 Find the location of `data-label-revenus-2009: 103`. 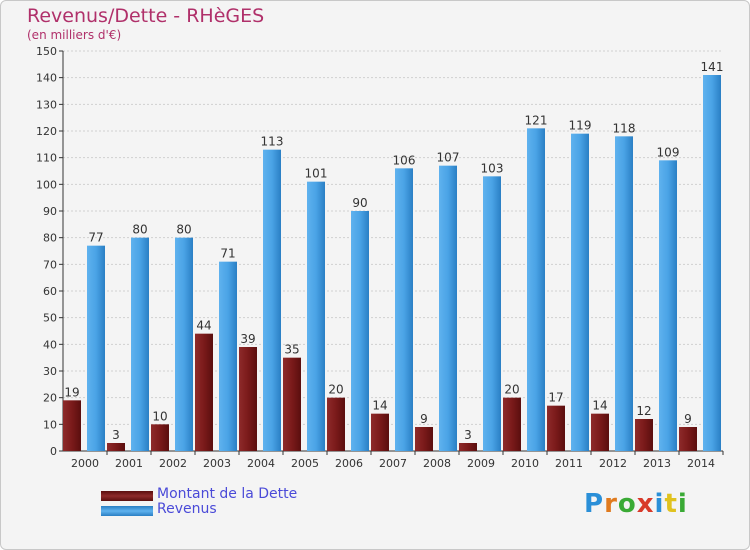

data-label-revenus-2009: 103 is located at coordinates (492, 168).